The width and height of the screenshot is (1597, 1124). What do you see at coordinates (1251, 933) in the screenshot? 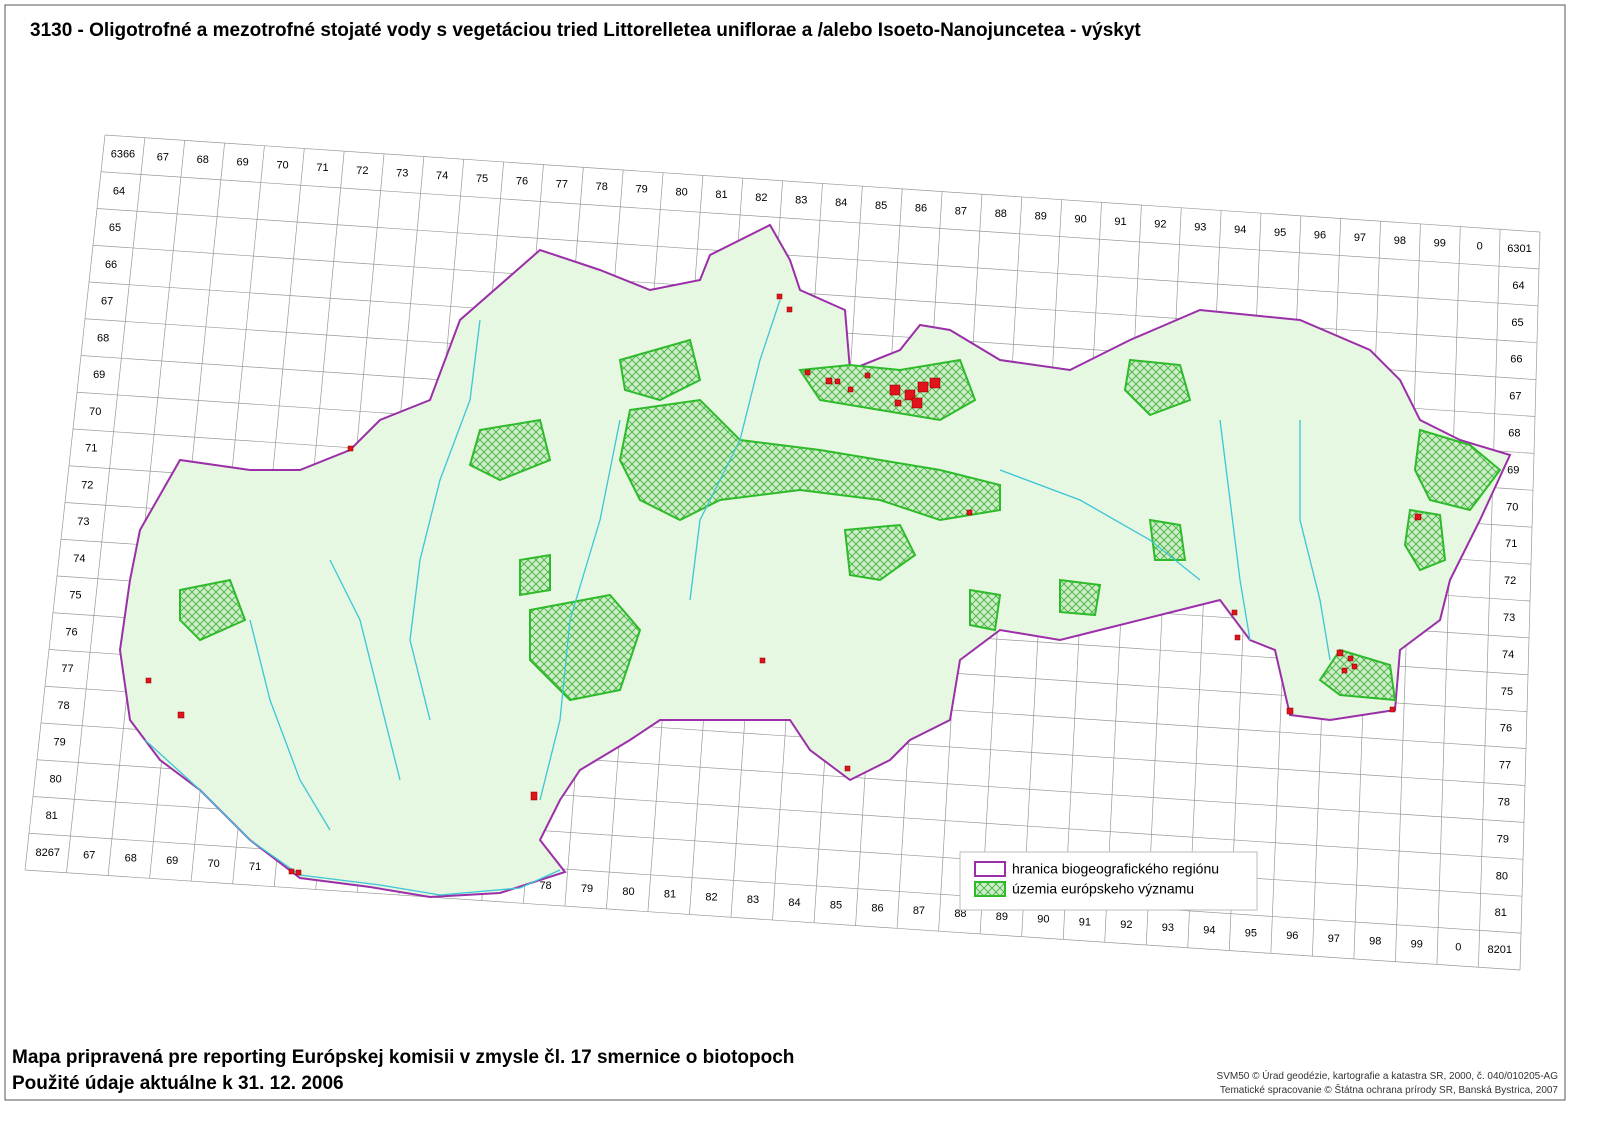
I see `grid-label: 95` at bounding box center [1251, 933].